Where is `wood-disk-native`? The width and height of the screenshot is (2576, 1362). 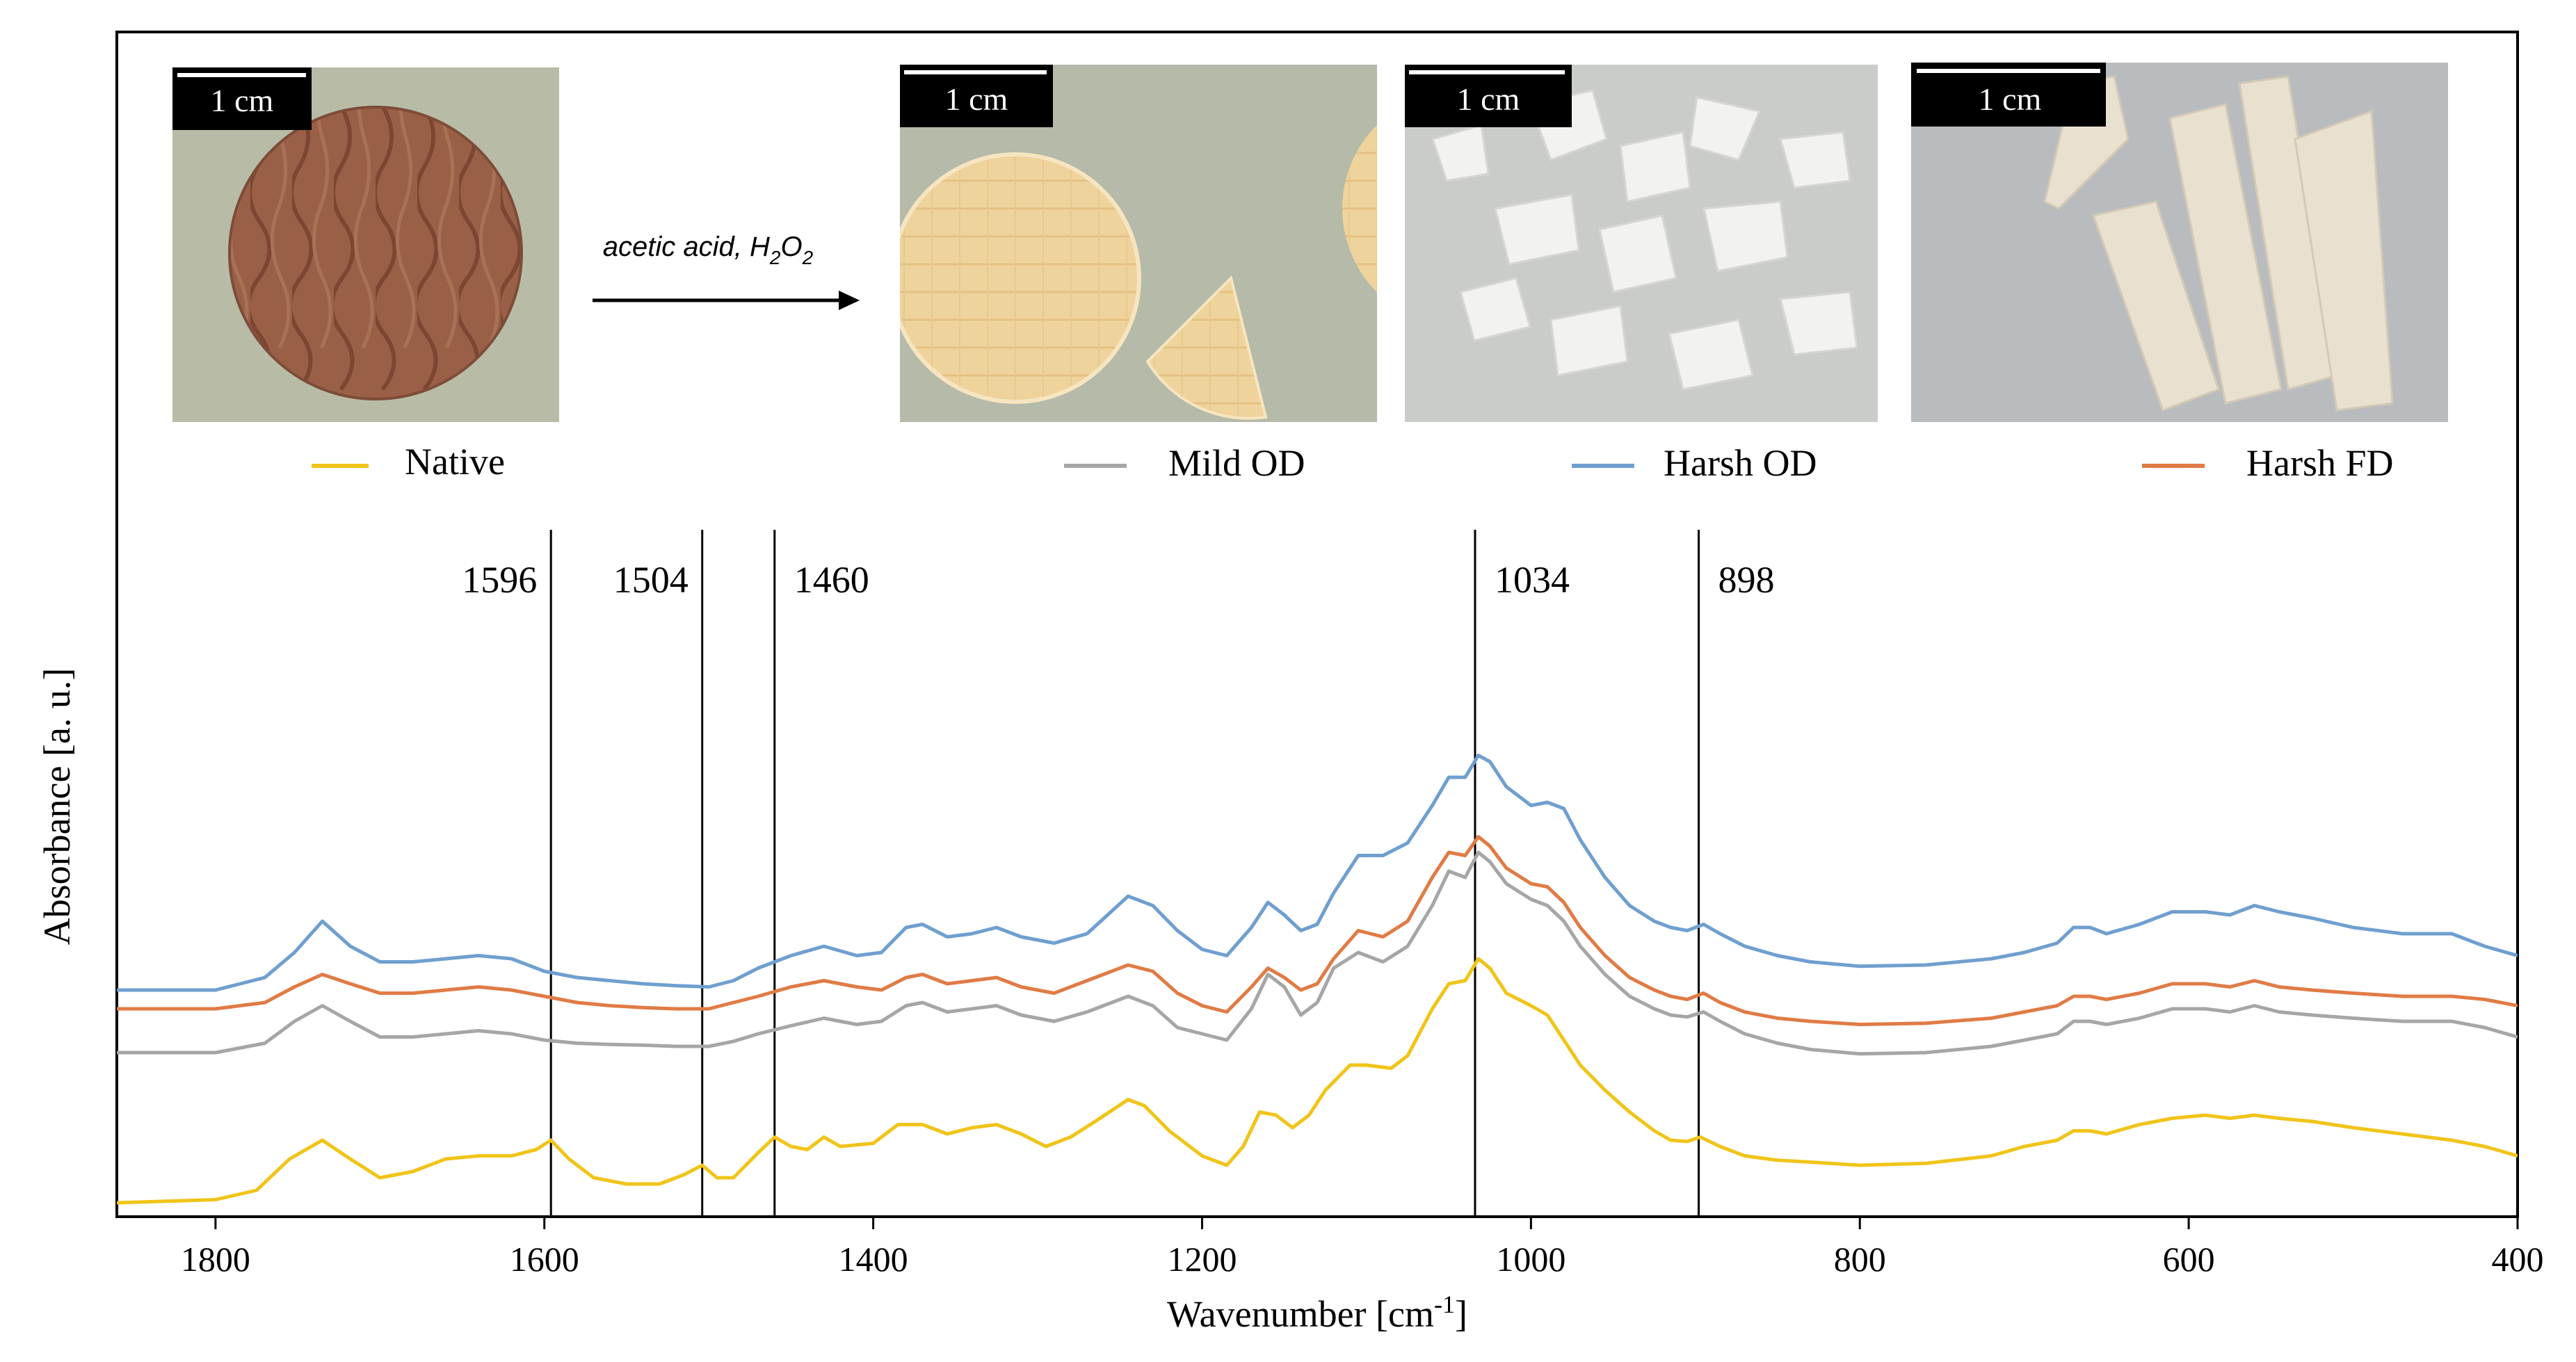
wood-disk-native is located at coordinates (376, 253).